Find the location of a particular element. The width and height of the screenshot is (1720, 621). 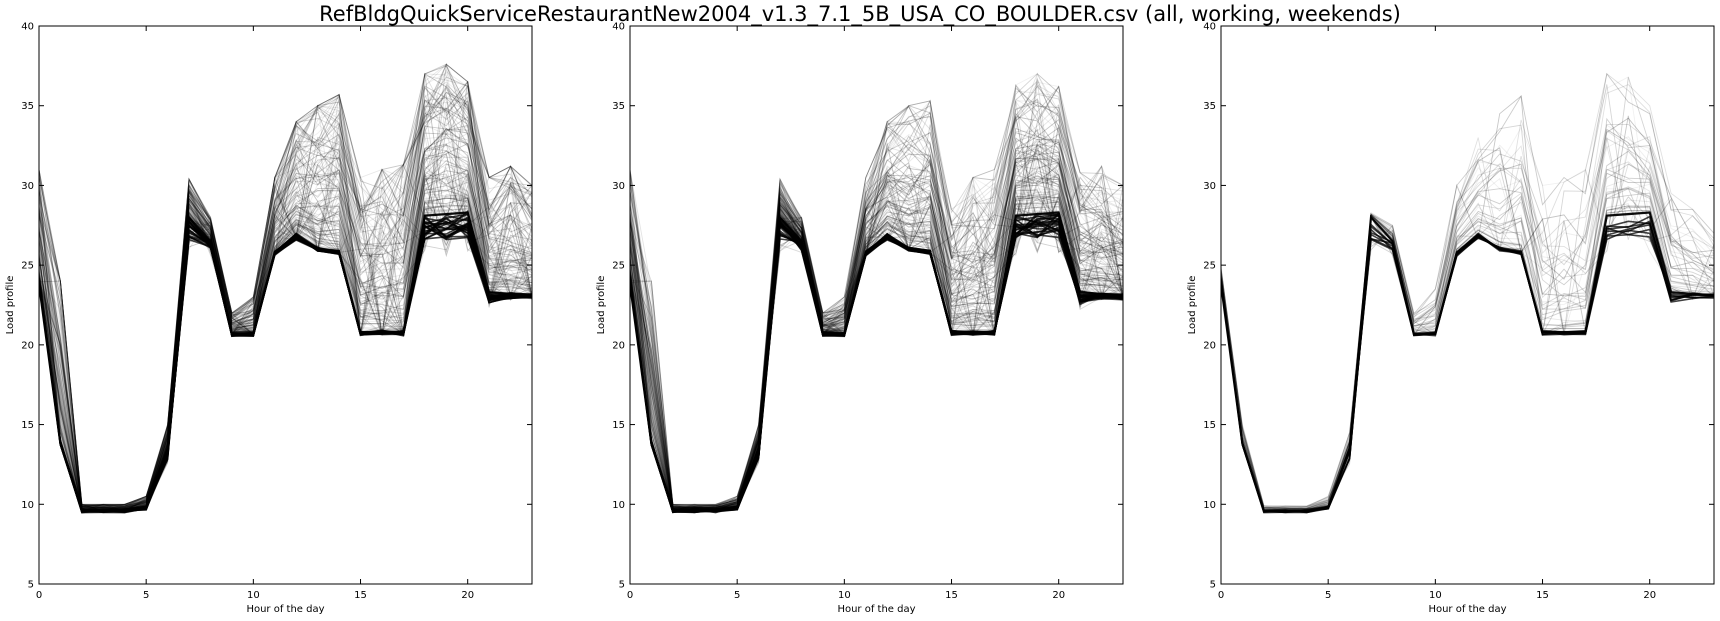

y-tick-label: 5 is located at coordinates (31, 585).